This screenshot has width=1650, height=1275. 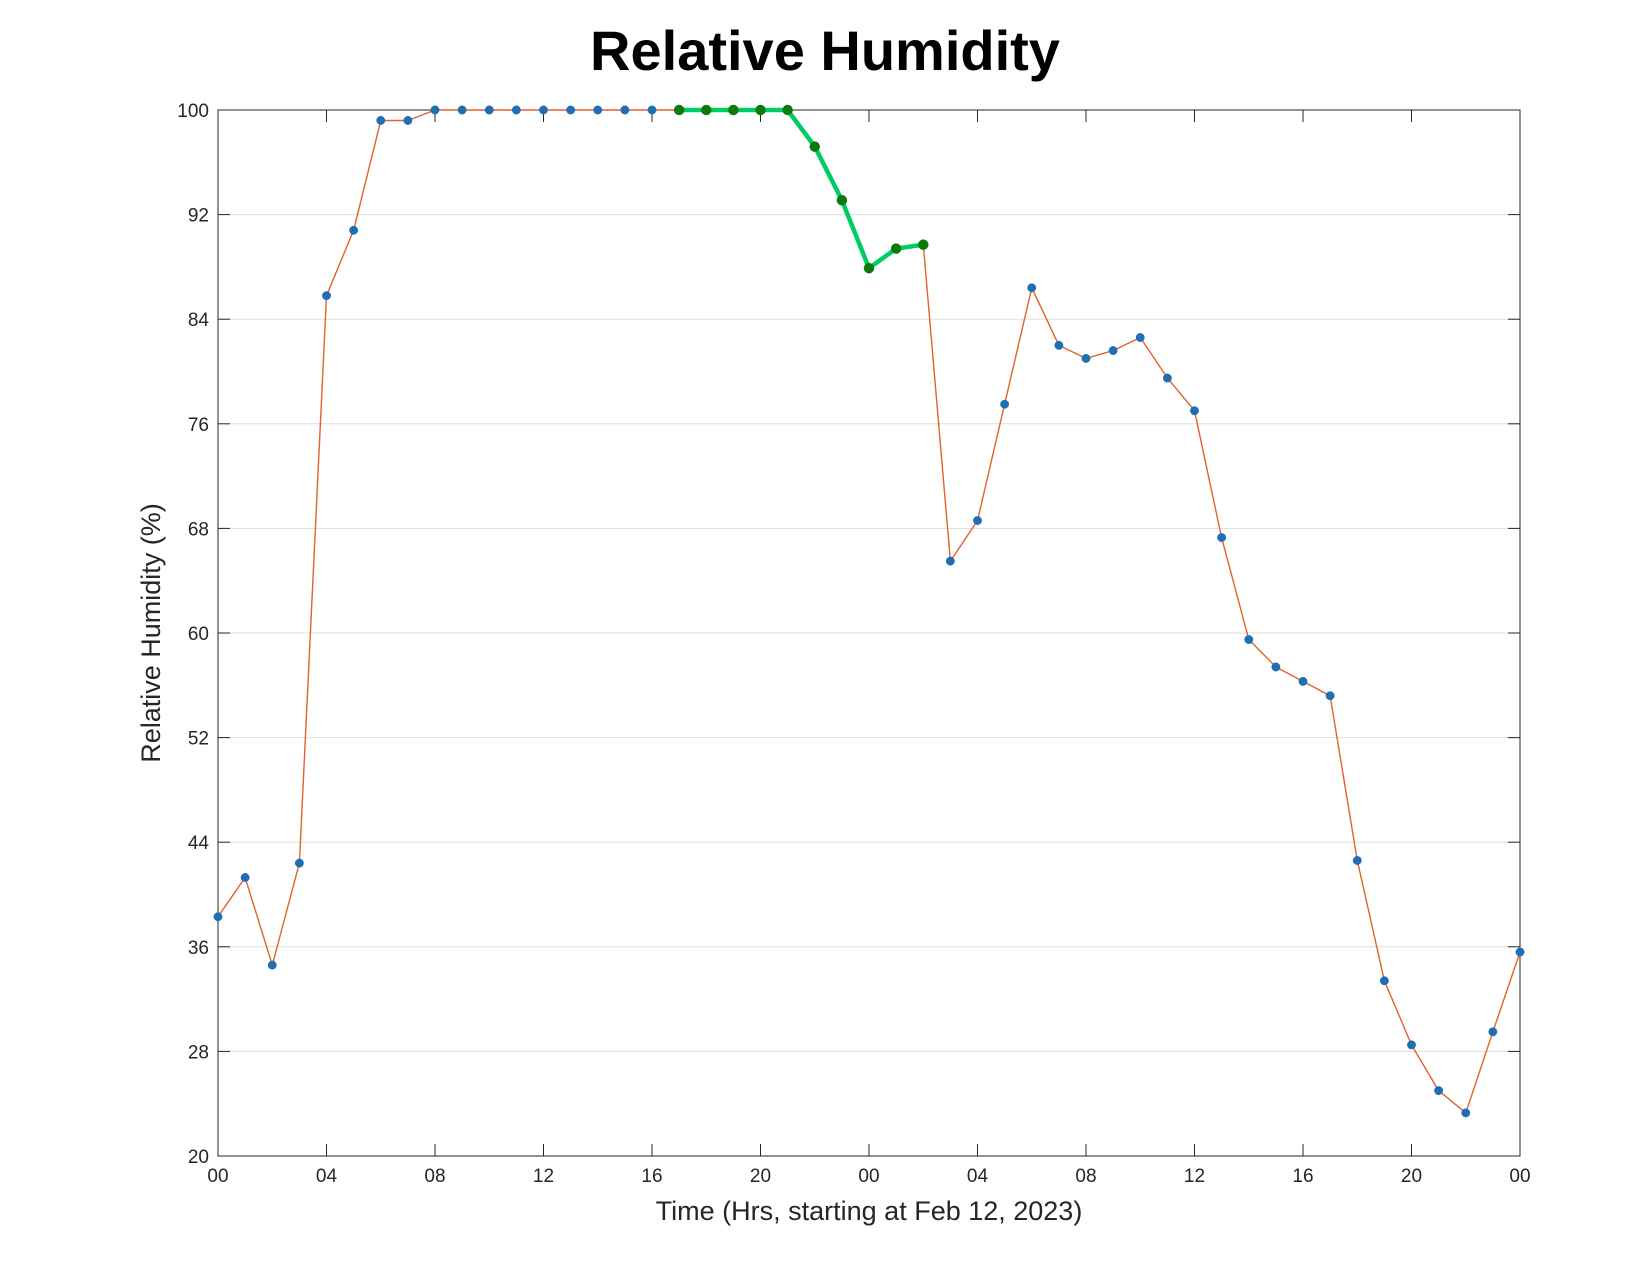 I want to click on y-tick-label: 68, so click(x=198, y=529).